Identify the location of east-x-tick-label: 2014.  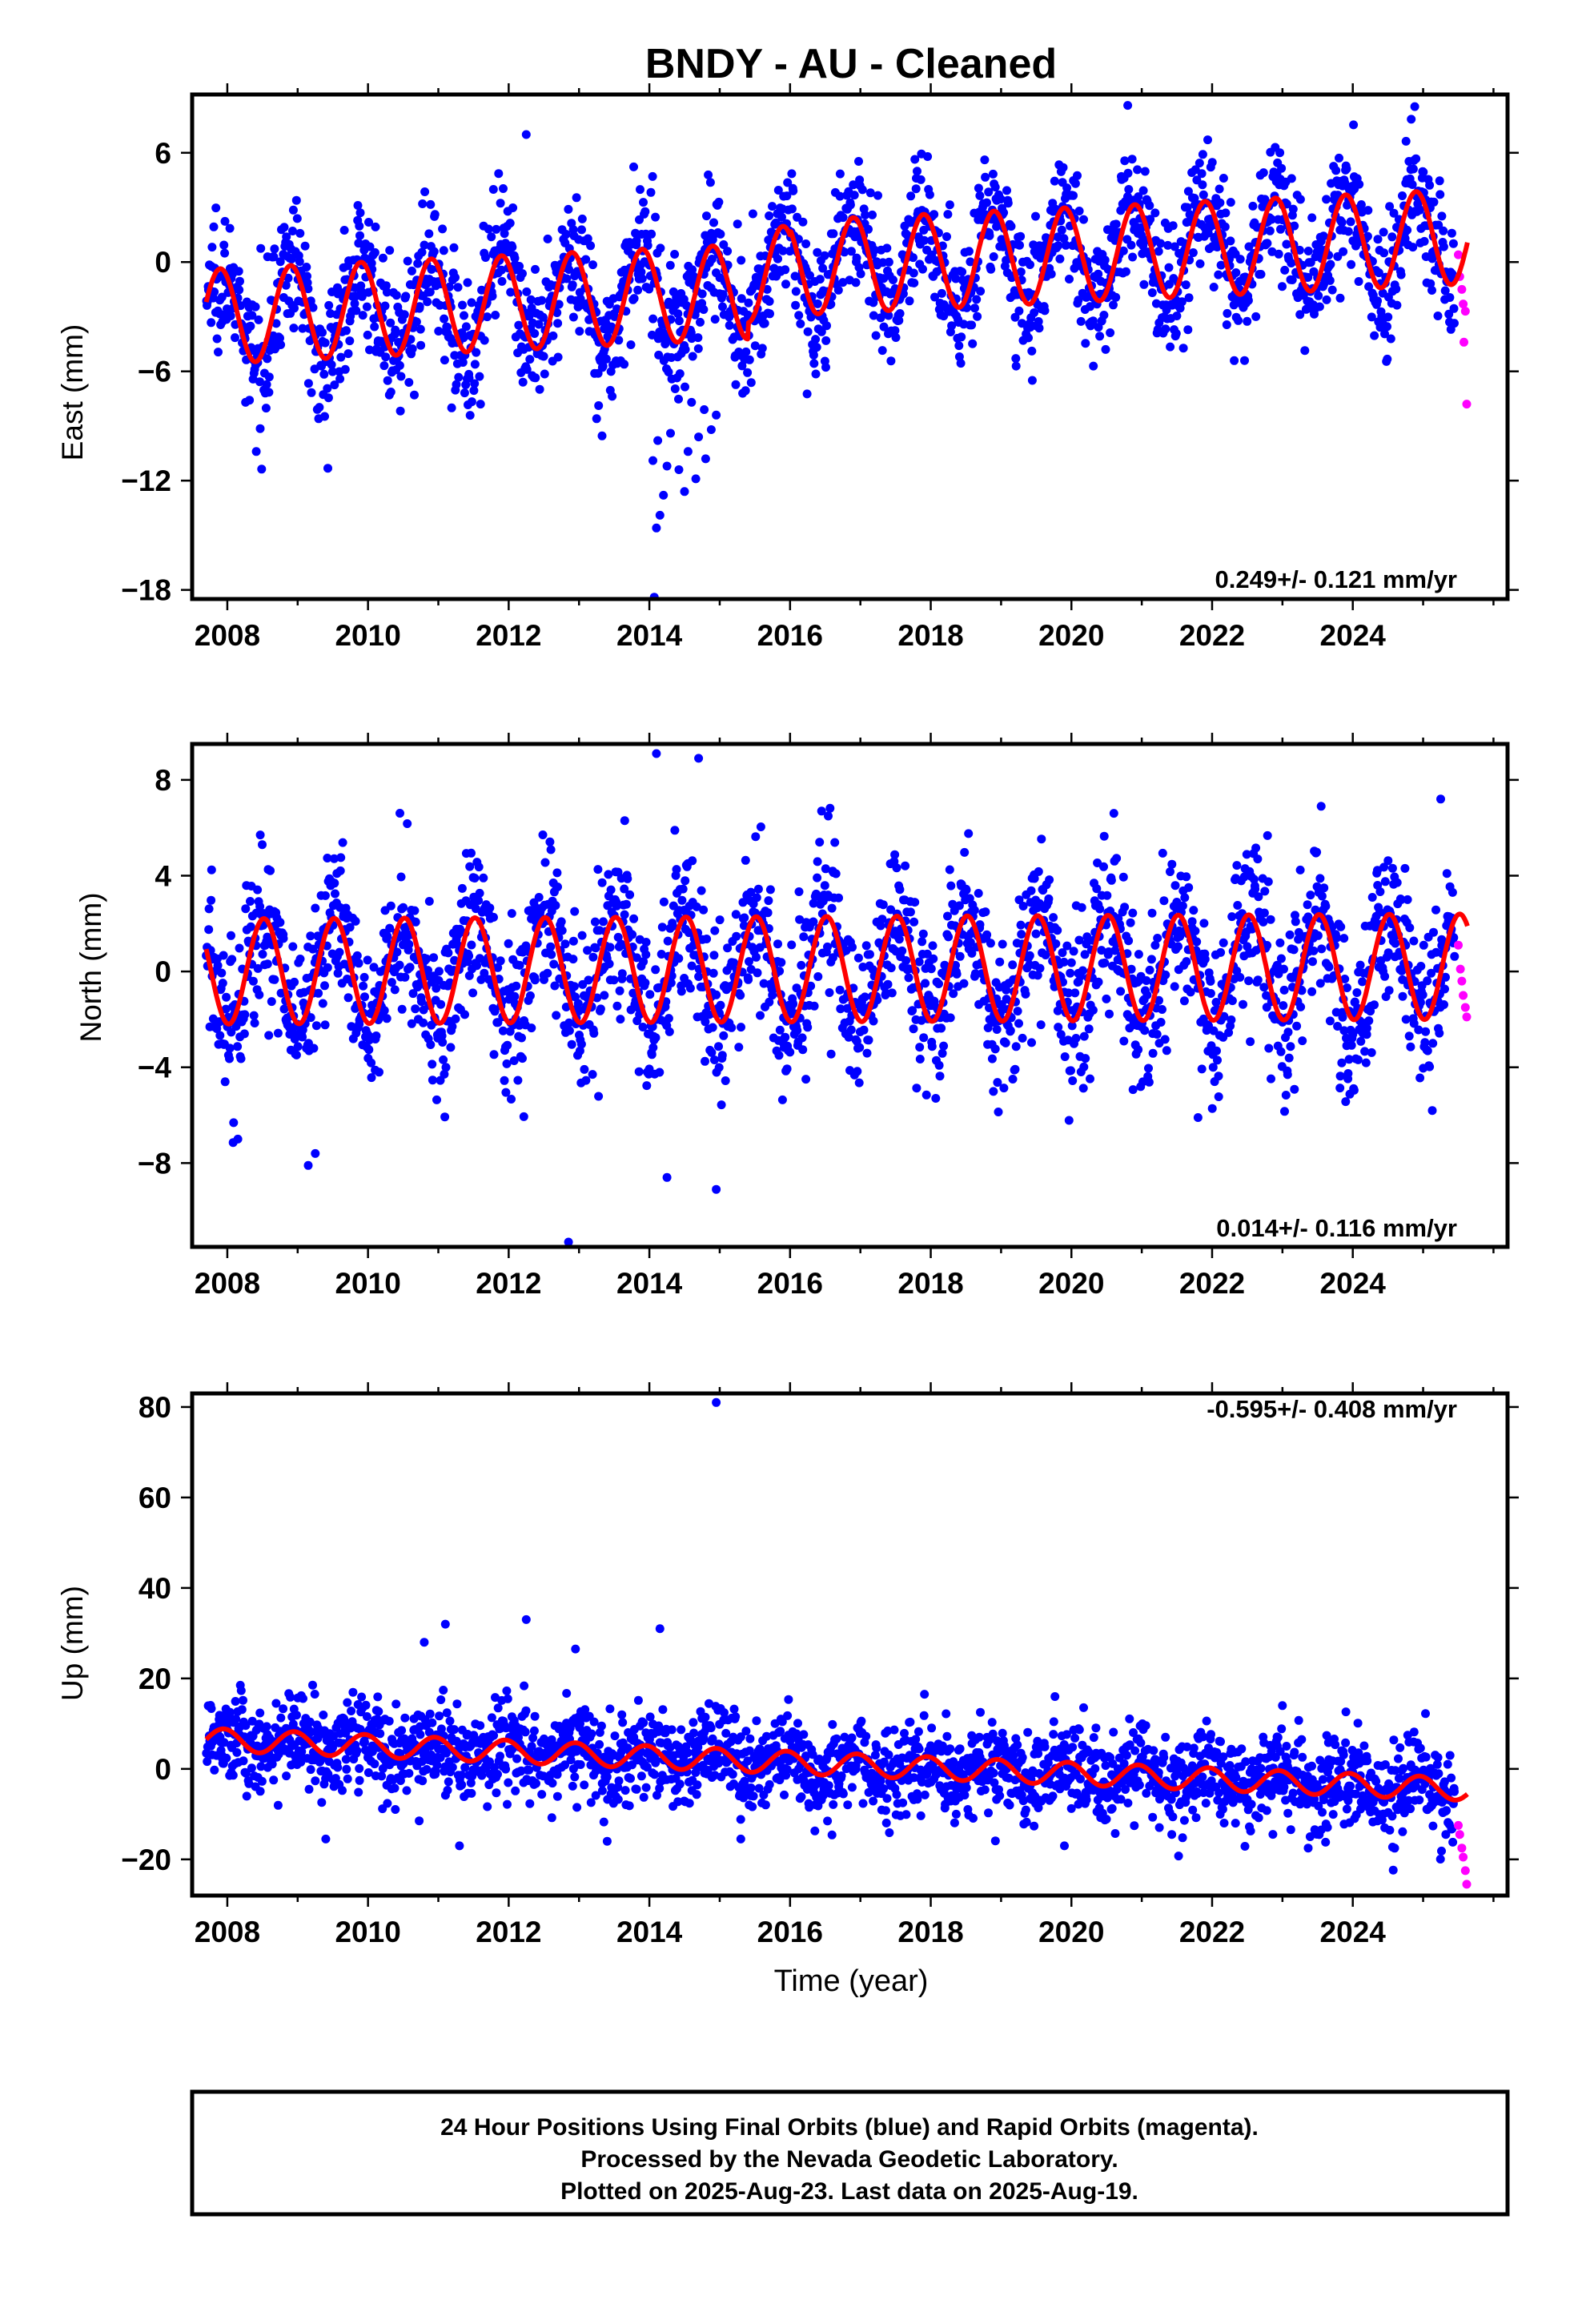
(649, 635).